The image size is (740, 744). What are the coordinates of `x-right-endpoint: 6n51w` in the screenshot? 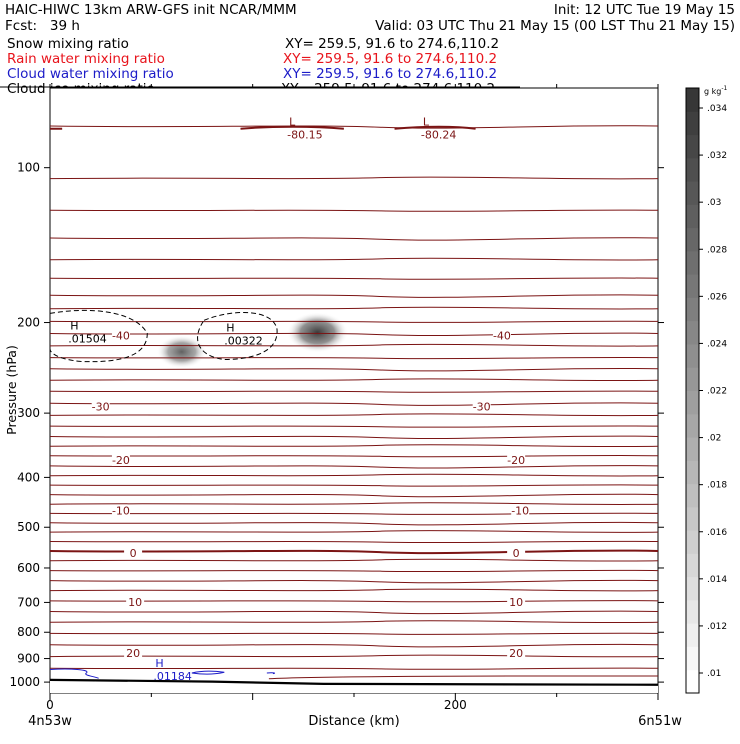 It's located at (660, 721).